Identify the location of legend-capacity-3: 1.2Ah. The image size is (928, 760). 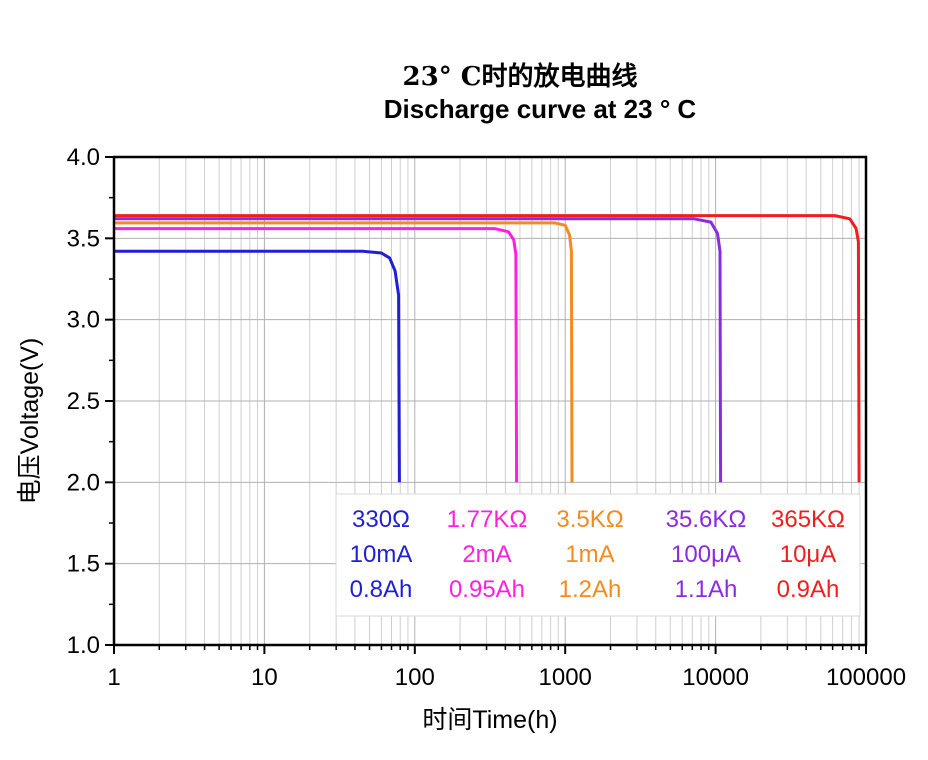
(590, 589).